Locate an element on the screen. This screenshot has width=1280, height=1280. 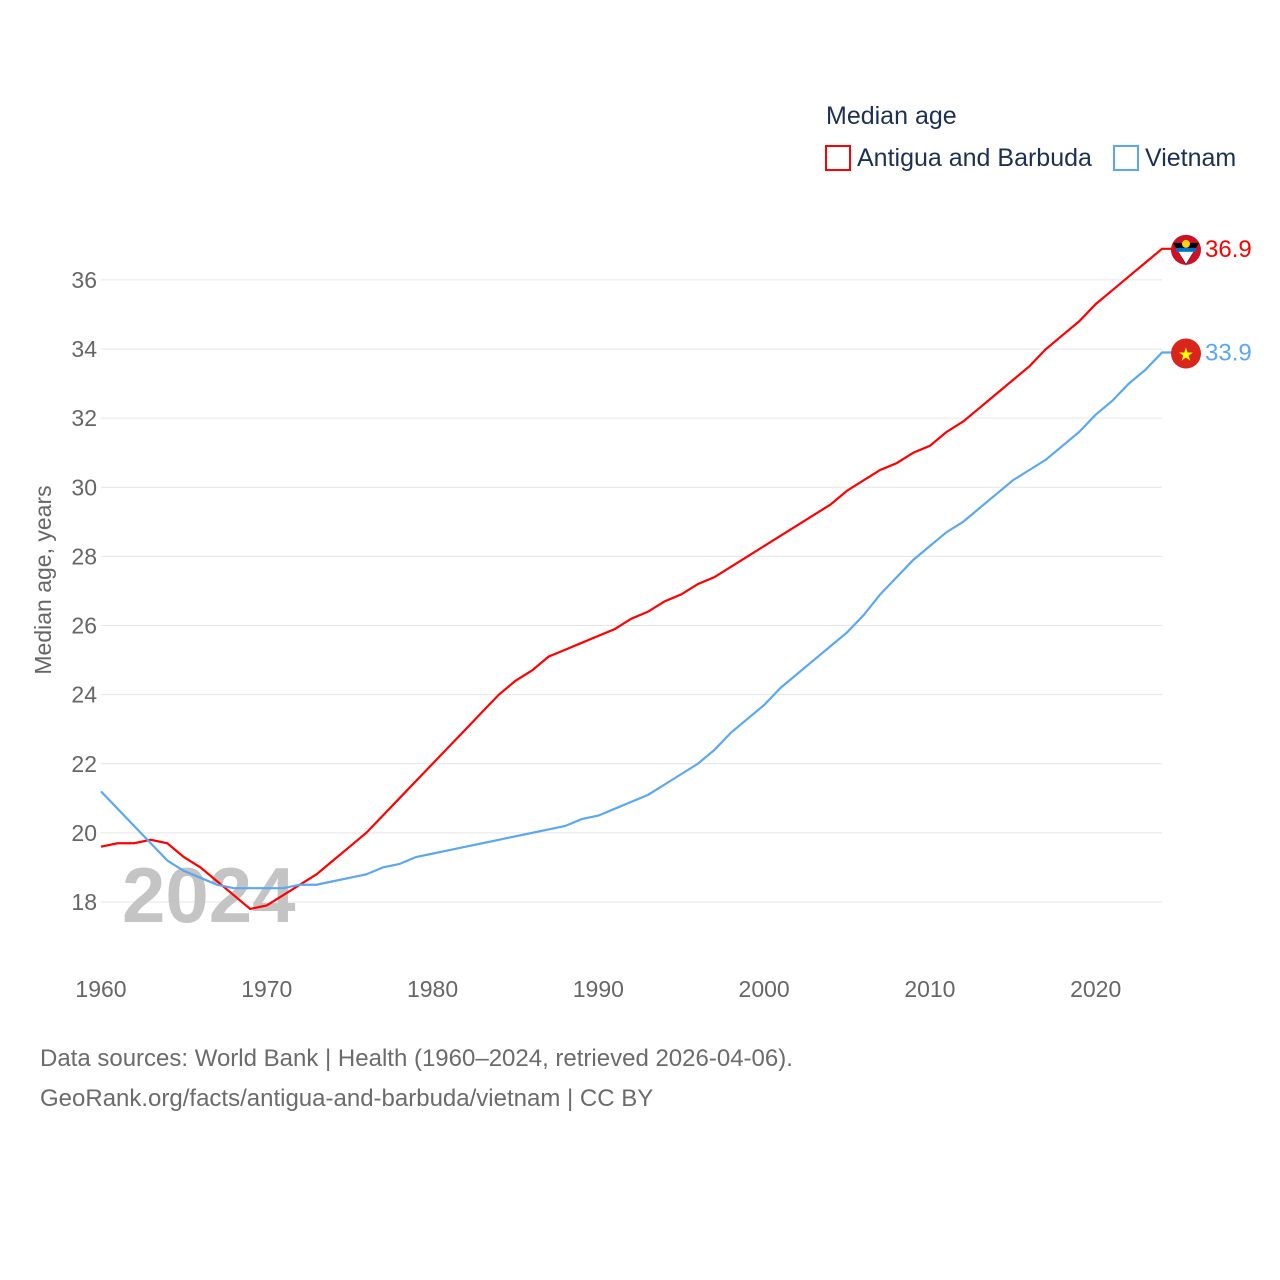
end-value-label: 33.9 is located at coordinates (1228, 352).